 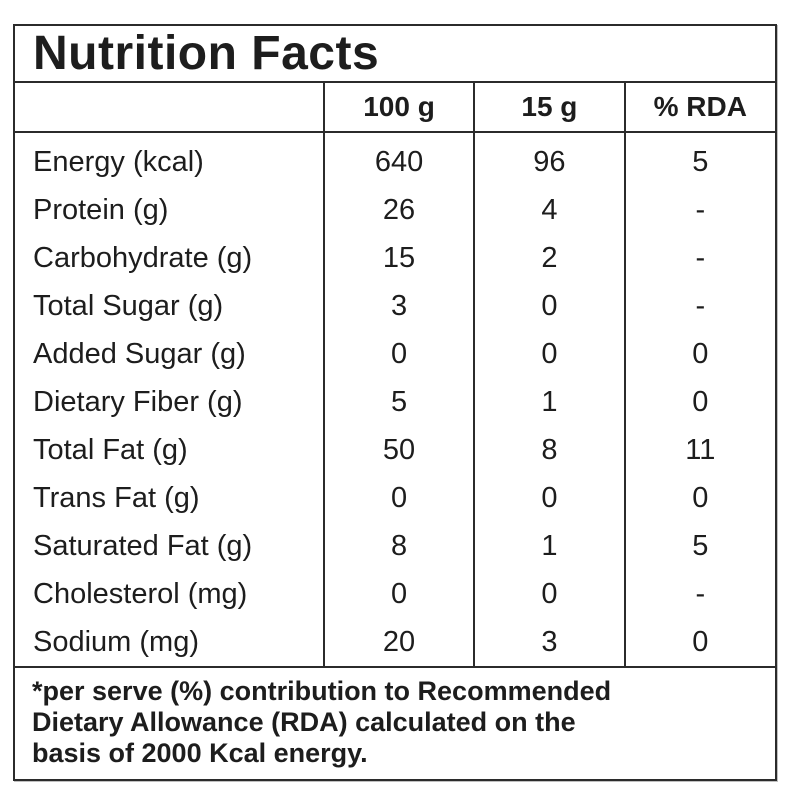 I want to click on table-row: Total Fat (g) 50 8 11, so click(x=395, y=450).